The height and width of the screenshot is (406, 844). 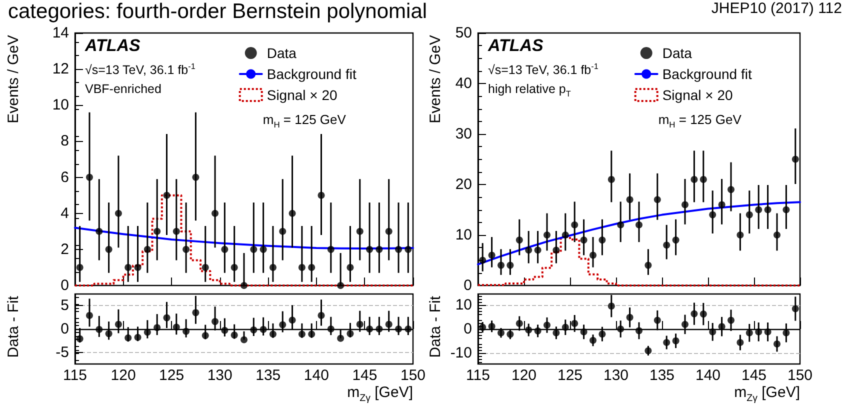 What do you see at coordinates (268, 375) in the screenshot?
I see `x-tick-label: 135` at bounding box center [268, 375].